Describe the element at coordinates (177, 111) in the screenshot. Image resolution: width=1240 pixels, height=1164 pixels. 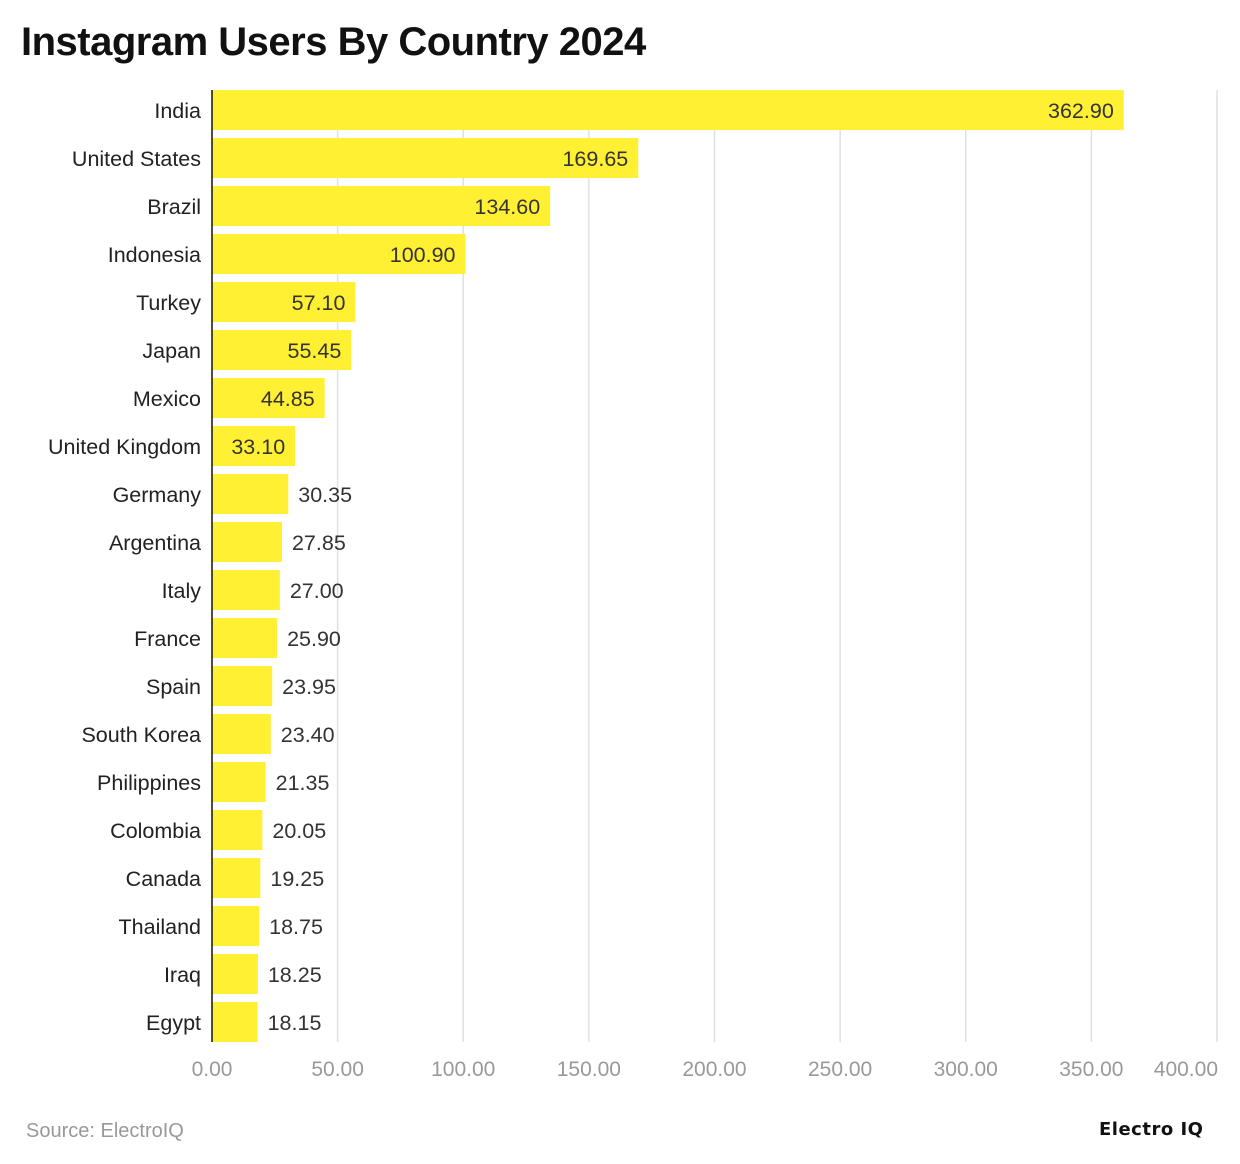
I see `category-label: India` at that location.